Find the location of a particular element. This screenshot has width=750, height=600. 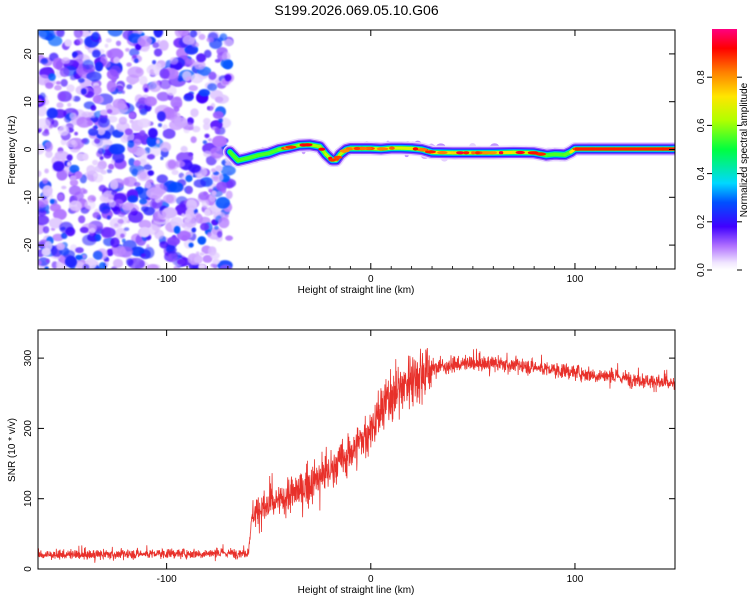

chart-title: S199.2026.069.05.10.G06 is located at coordinates (356, 10).